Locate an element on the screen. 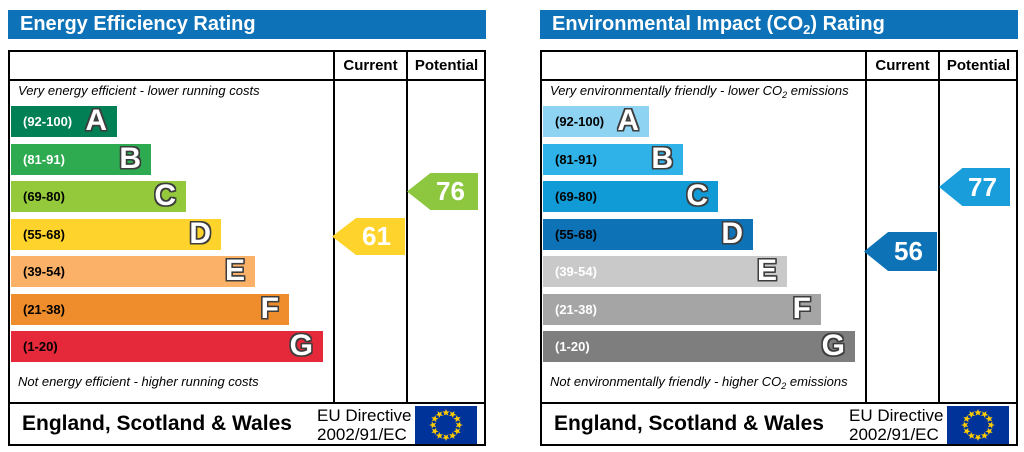 Image resolution: width=1024 pixels, height=452 pixels. caption-text: Not environmentally friendly - higher CO is located at coordinates (666, 381).